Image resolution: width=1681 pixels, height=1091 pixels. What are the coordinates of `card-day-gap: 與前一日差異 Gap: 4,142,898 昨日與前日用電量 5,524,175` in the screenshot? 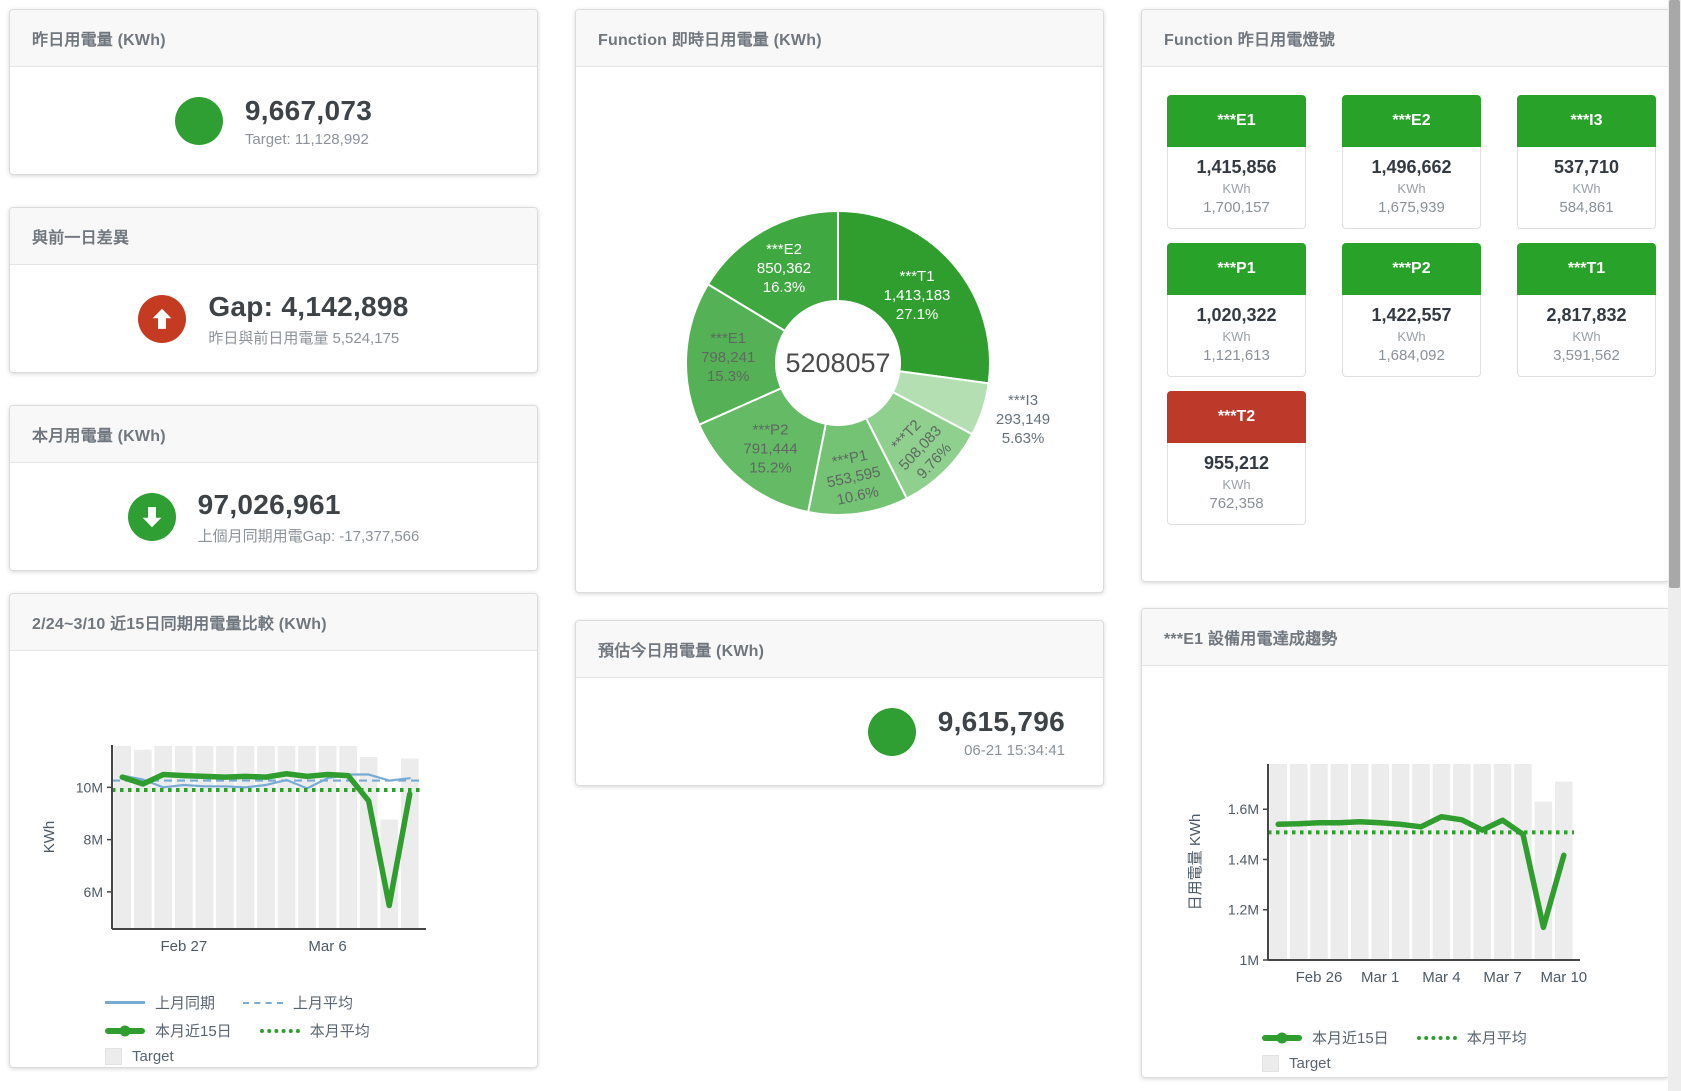 It's located at (273, 290).